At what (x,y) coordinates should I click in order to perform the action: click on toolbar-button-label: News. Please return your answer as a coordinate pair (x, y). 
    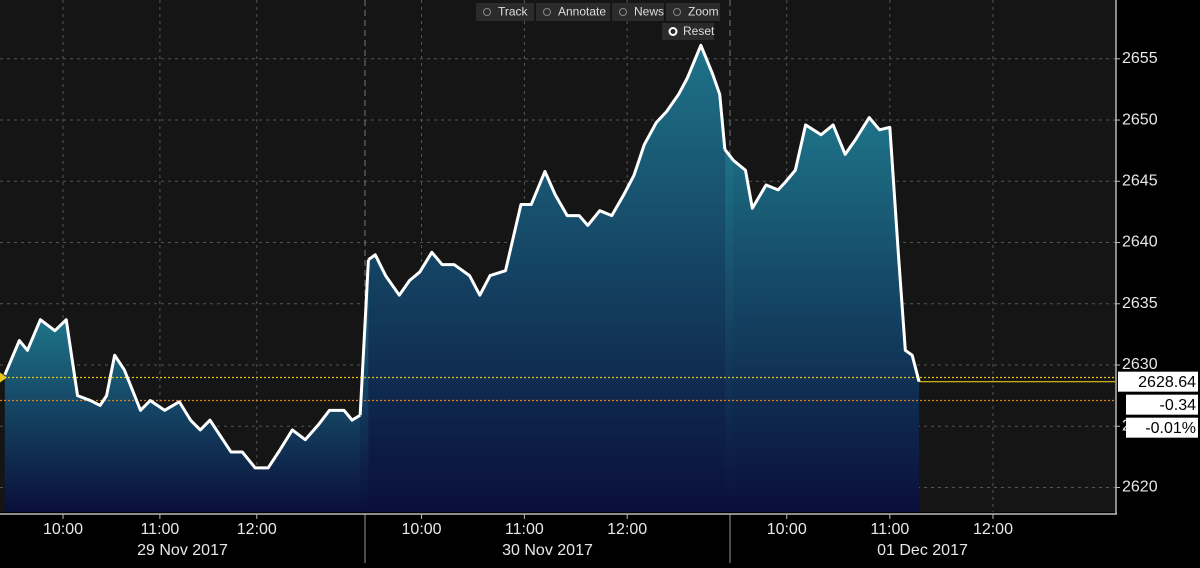
    Looking at the image, I should click on (649, 12).